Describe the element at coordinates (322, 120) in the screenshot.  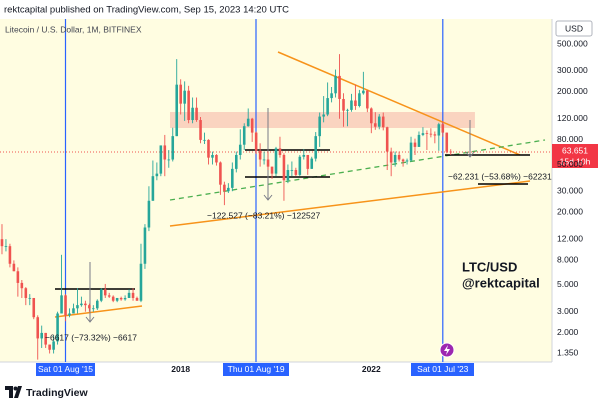
I see `resistance-zone` at that location.